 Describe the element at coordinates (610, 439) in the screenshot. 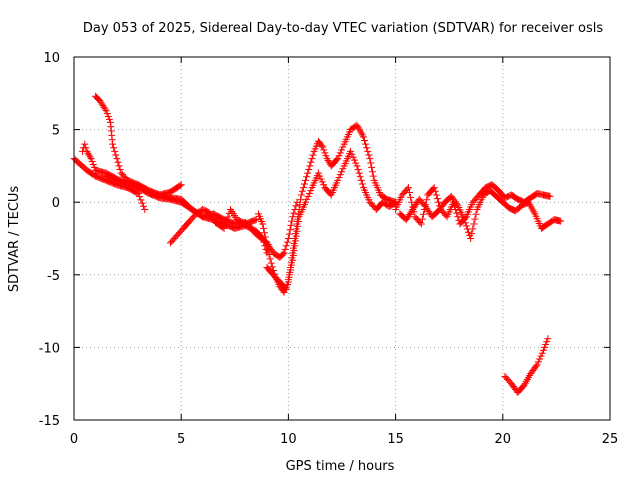

I see `x-tick-label: 25` at that location.